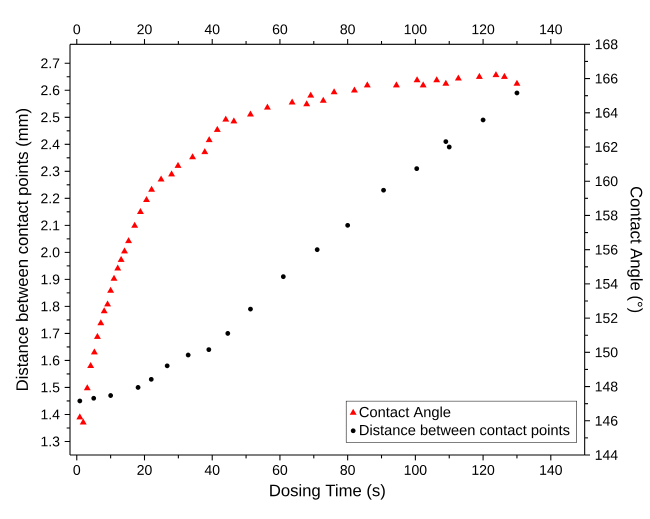 This screenshot has width=650, height=519. I want to click on y-tick-label: 2.3, so click(50, 171).